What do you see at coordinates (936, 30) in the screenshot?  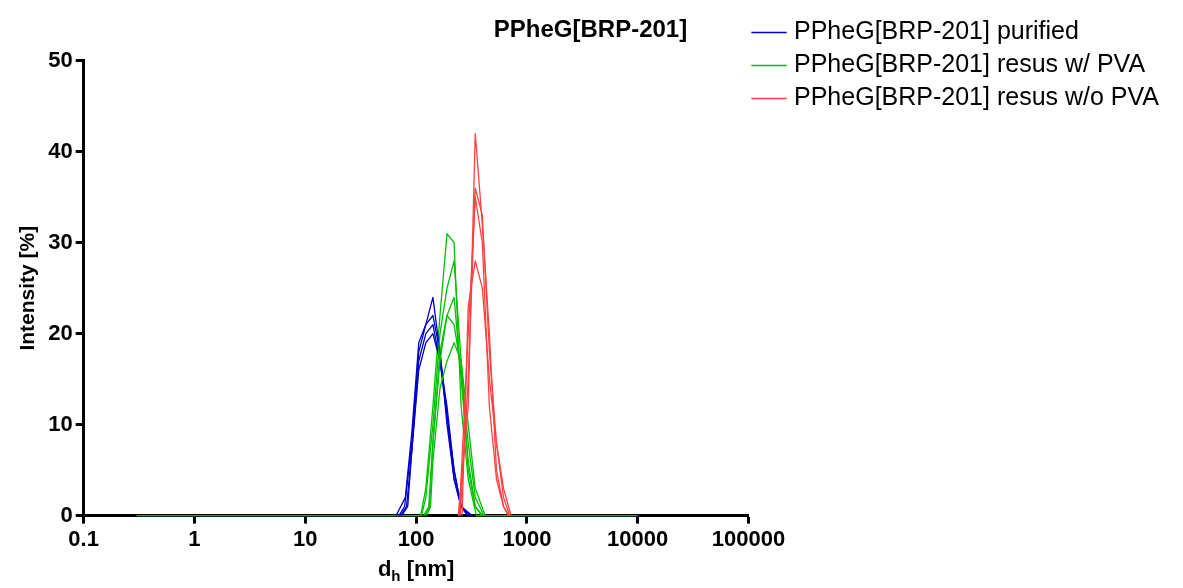 I see `legend-label: PPheG[BRP-201] purified` at bounding box center [936, 30].